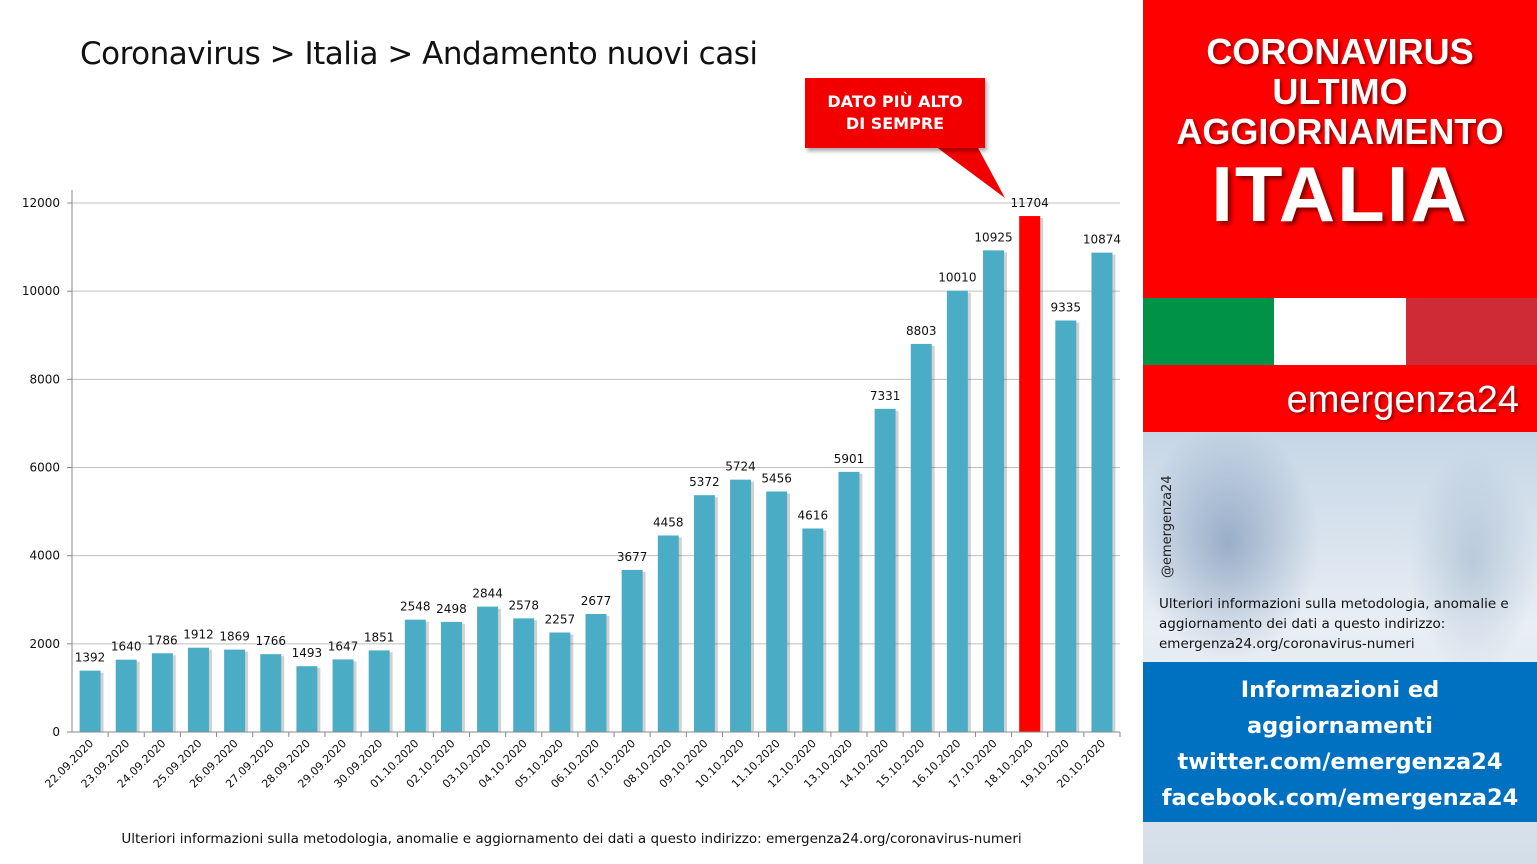 The width and height of the screenshot is (1537, 864). I want to click on data-label: 2578, so click(523, 605).